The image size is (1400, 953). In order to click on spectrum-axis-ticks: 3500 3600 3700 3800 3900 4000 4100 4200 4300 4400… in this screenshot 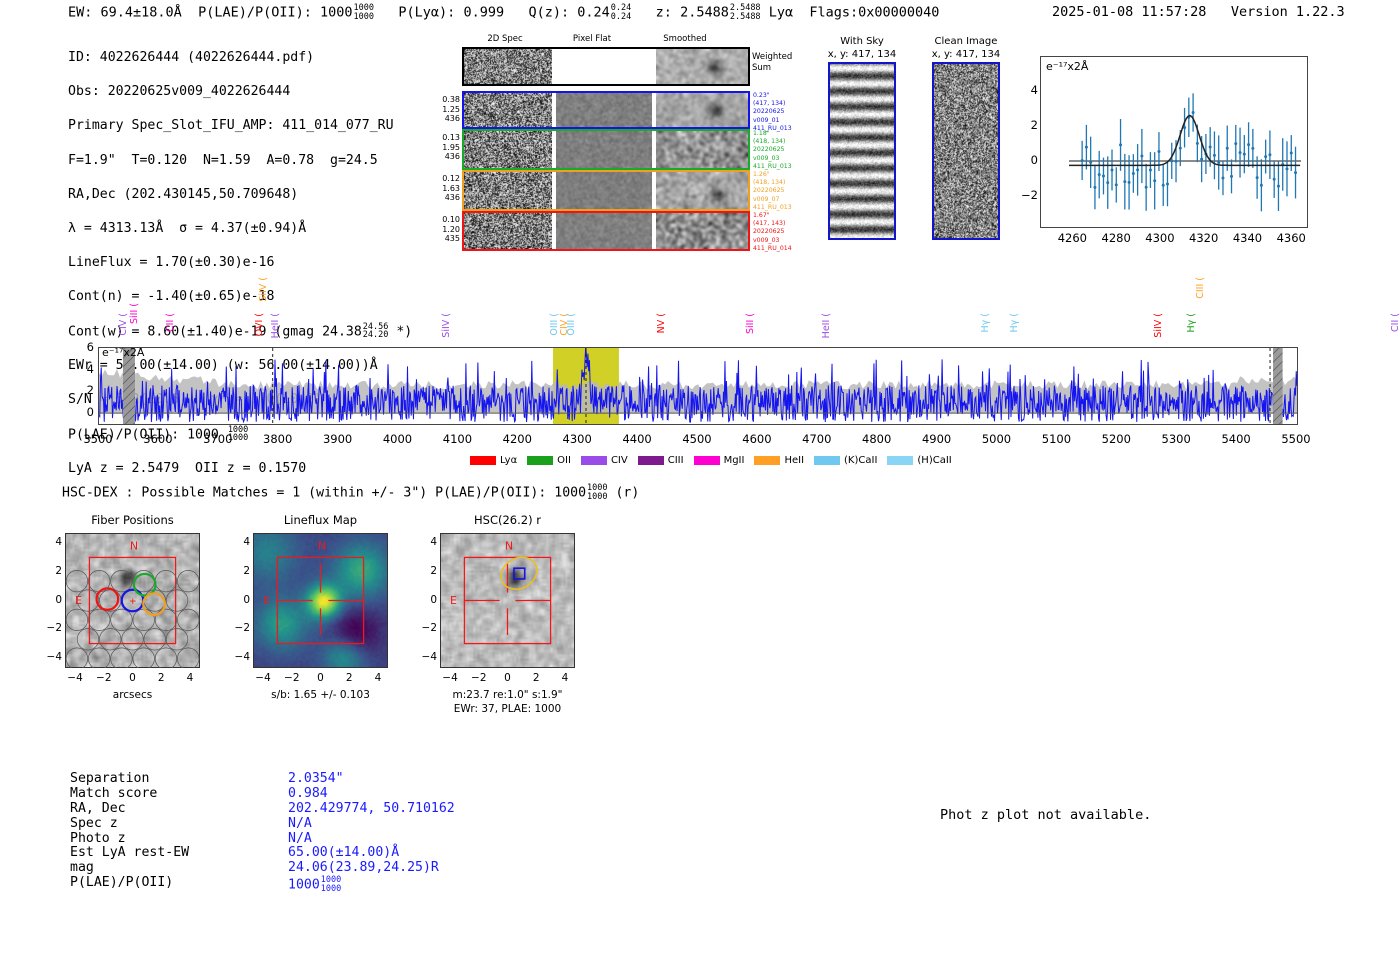, I will do `click(700, 439)`.